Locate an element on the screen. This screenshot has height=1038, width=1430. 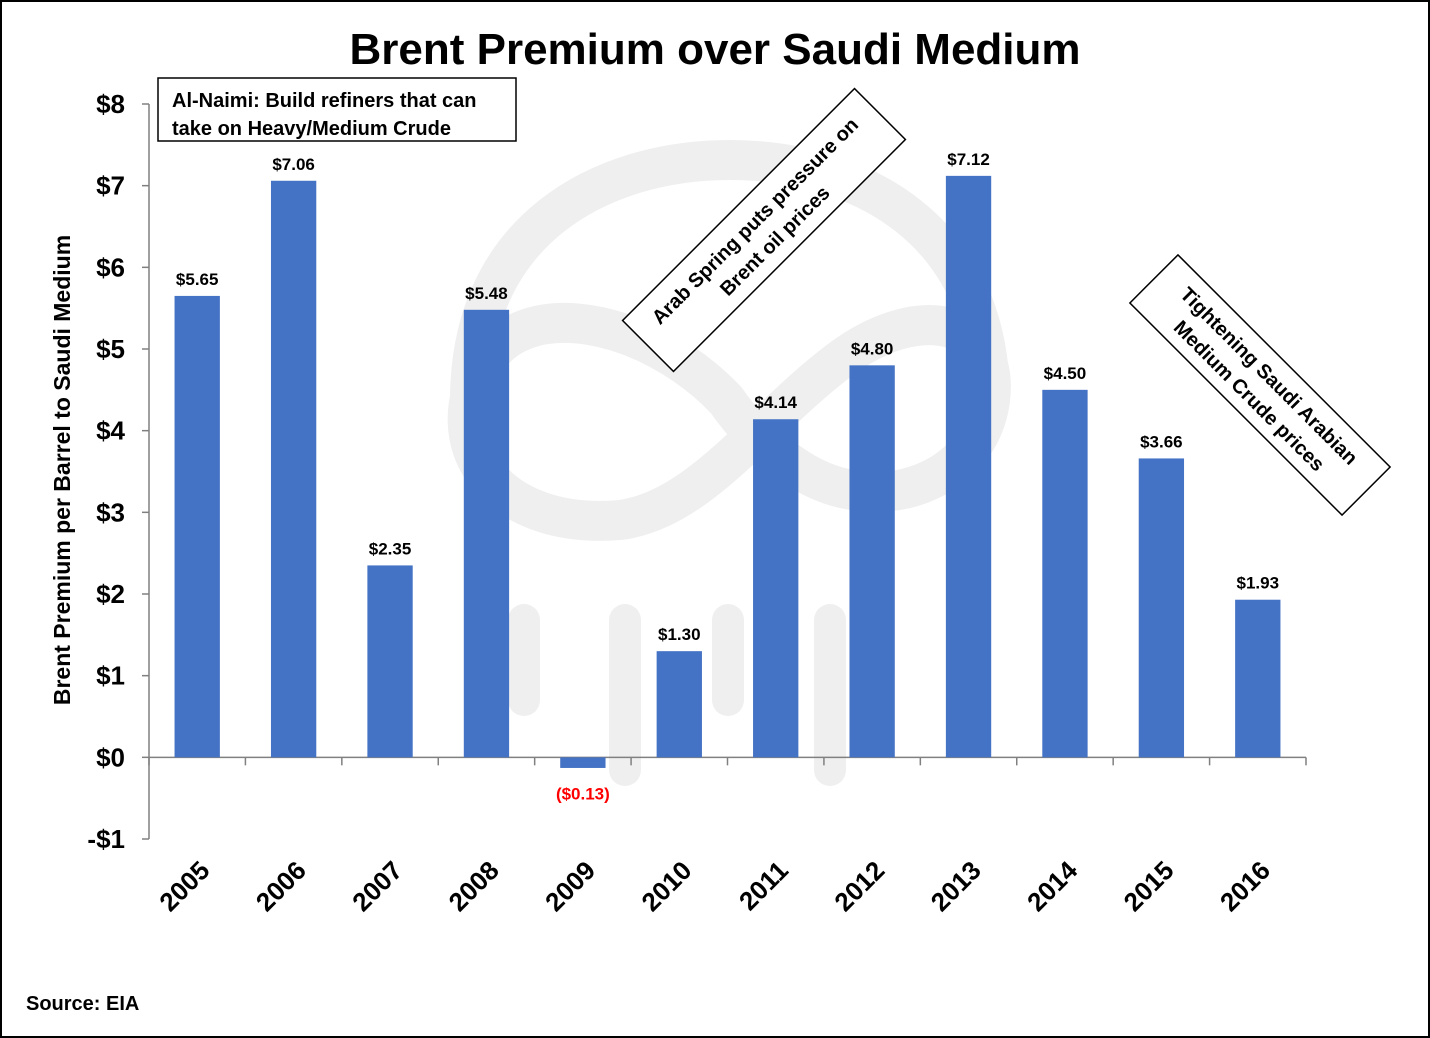
y-tick-label: $0 is located at coordinates (110, 757).